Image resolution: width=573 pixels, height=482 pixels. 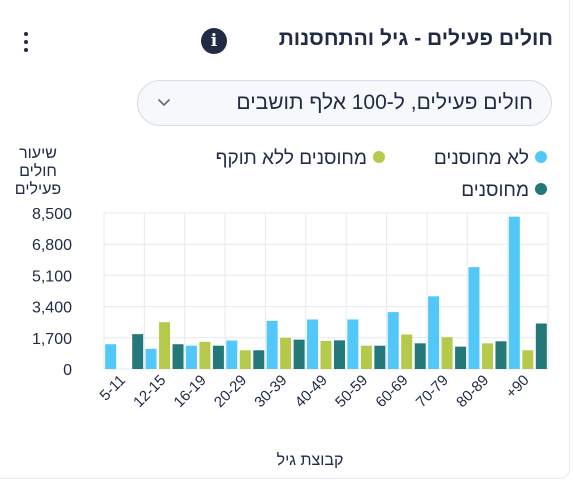 What do you see at coordinates (190, 391) in the screenshot?
I see `x-tick-label: 16-19` at bounding box center [190, 391].